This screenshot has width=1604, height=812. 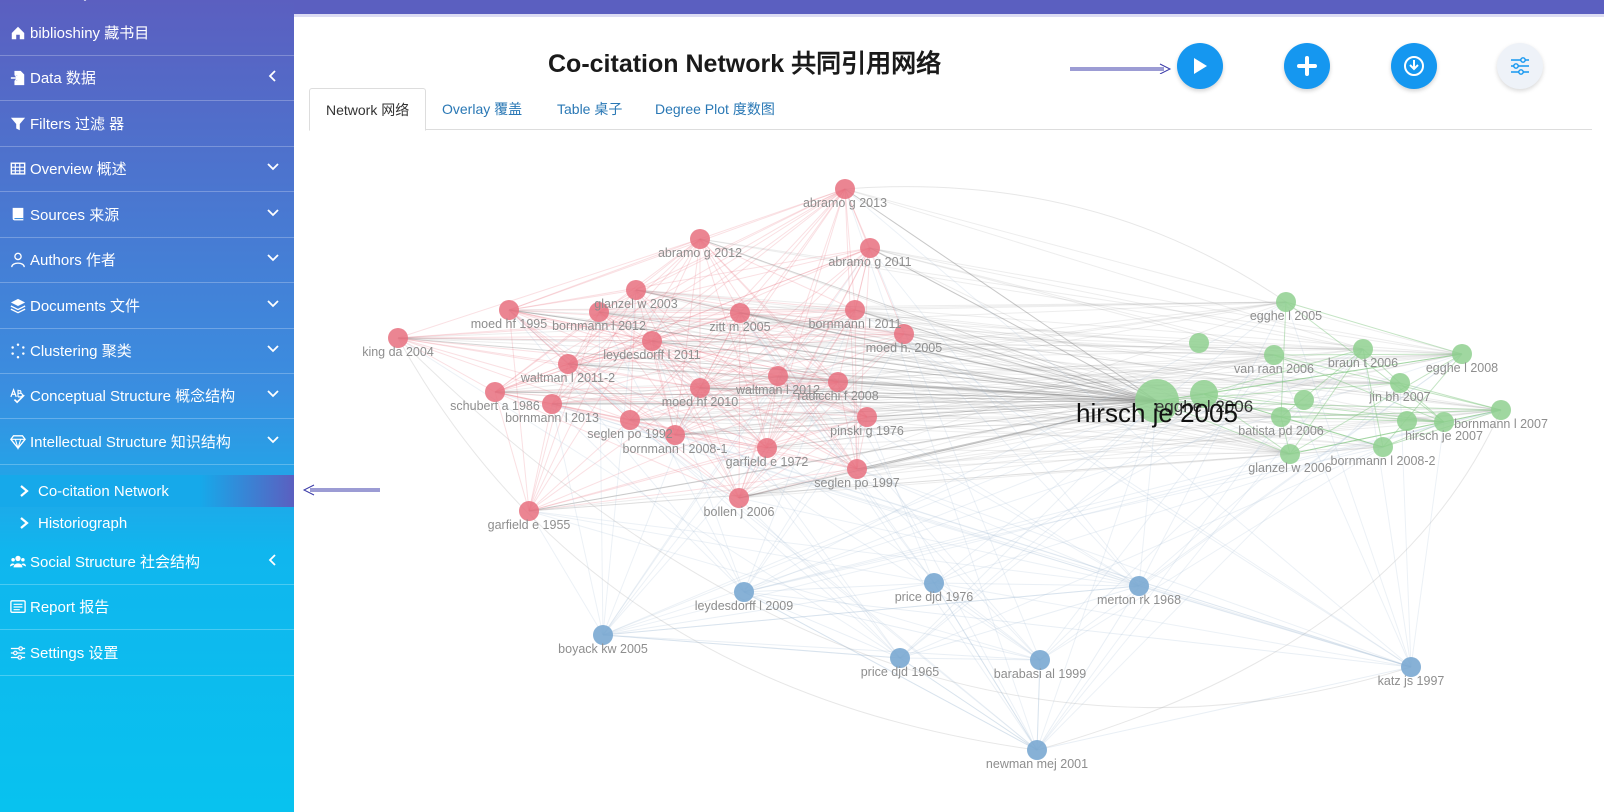 I want to click on chevron-down-icon, so click(x=273, y=440).